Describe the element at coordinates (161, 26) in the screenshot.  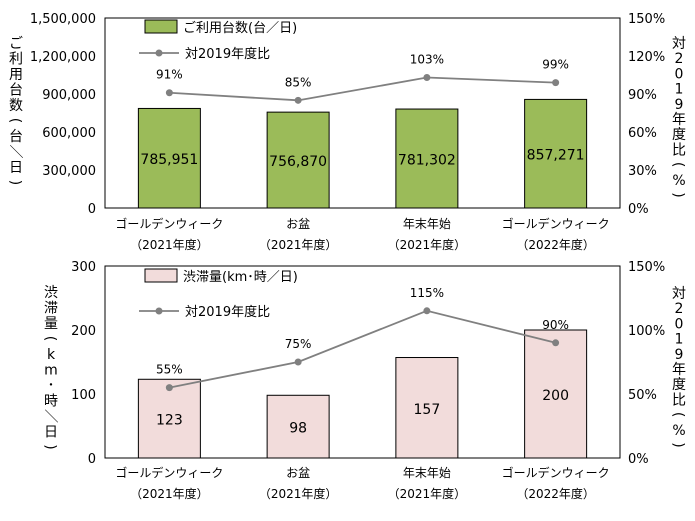
I see `chart-top-legend-bar-swatch` at that location.